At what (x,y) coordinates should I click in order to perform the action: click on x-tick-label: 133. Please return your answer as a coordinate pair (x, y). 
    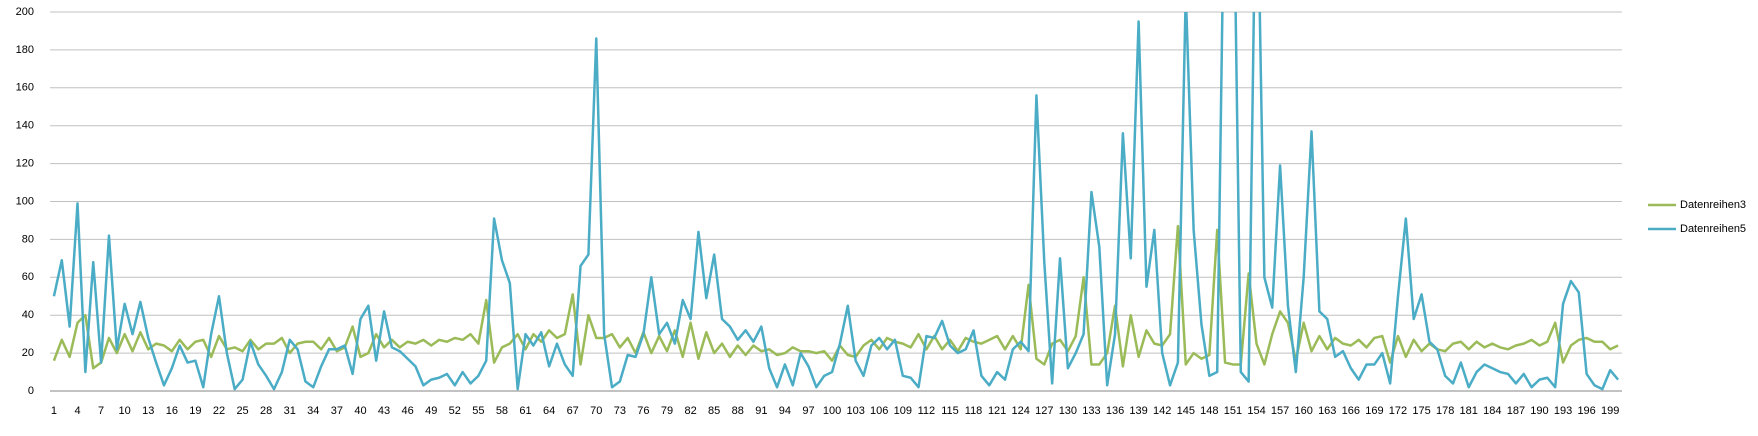
    Looking at the image, I should click on (1091, 411).